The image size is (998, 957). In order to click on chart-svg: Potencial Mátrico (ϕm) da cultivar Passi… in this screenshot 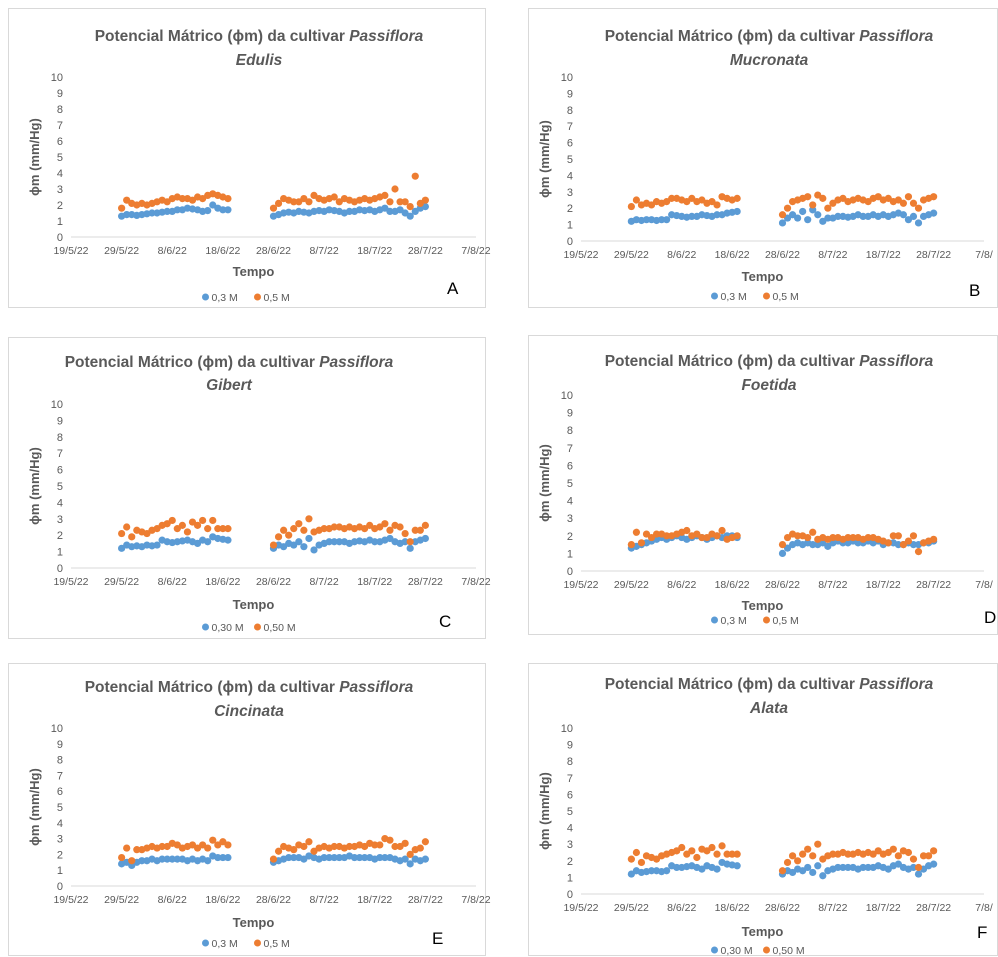, I will do `click(259, 494)`.